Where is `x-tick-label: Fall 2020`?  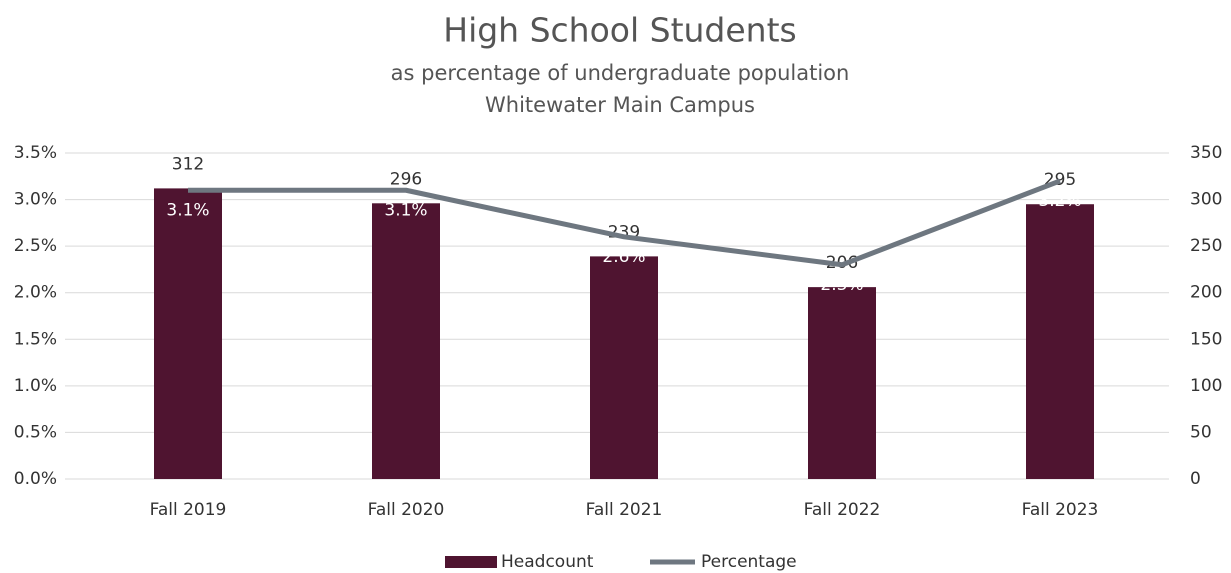
x-tick-label: Fall 2020 is located at coordinates (406, 510).